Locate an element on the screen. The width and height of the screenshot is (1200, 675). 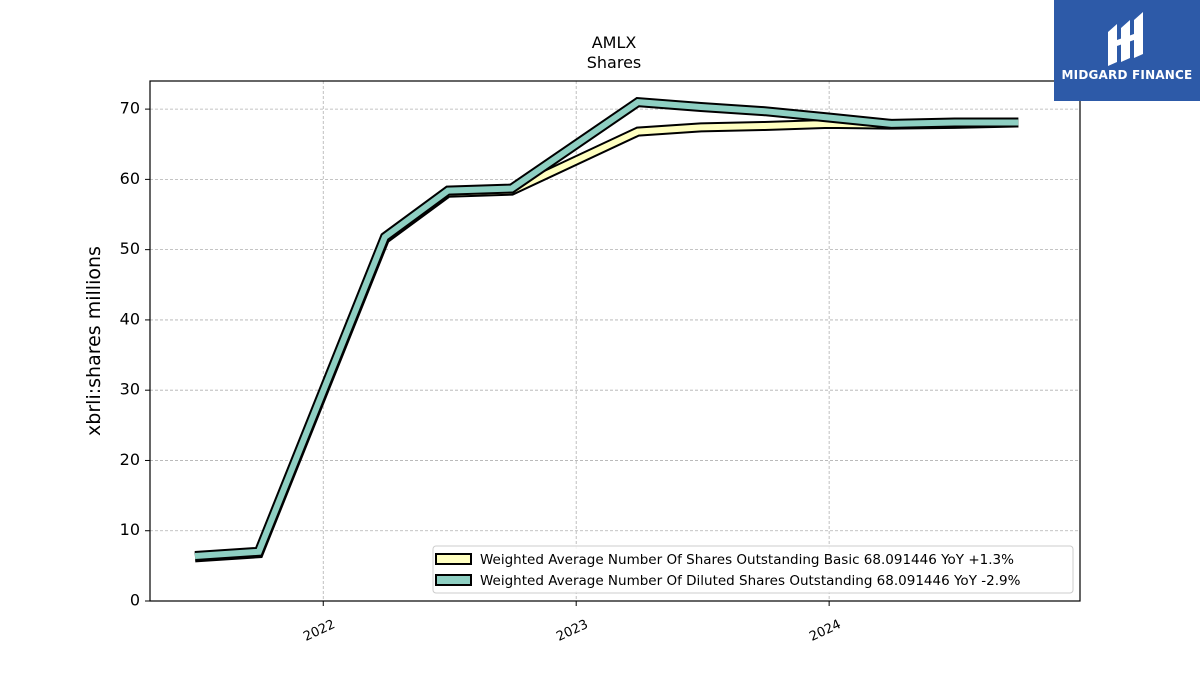
y-tick-label: 40 is located at coordinates (130, 318).